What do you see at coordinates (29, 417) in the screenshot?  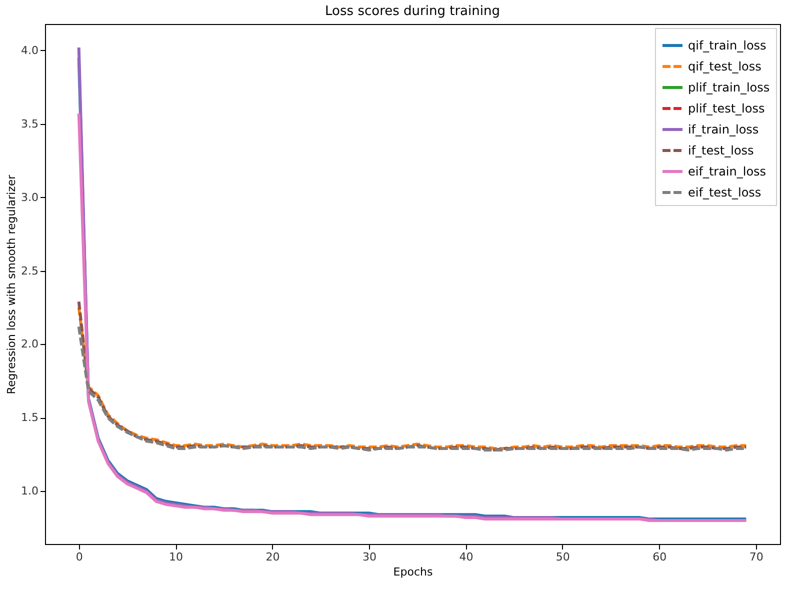 I see `y-tick-label: 1.5` at bounding box center [29, 417].